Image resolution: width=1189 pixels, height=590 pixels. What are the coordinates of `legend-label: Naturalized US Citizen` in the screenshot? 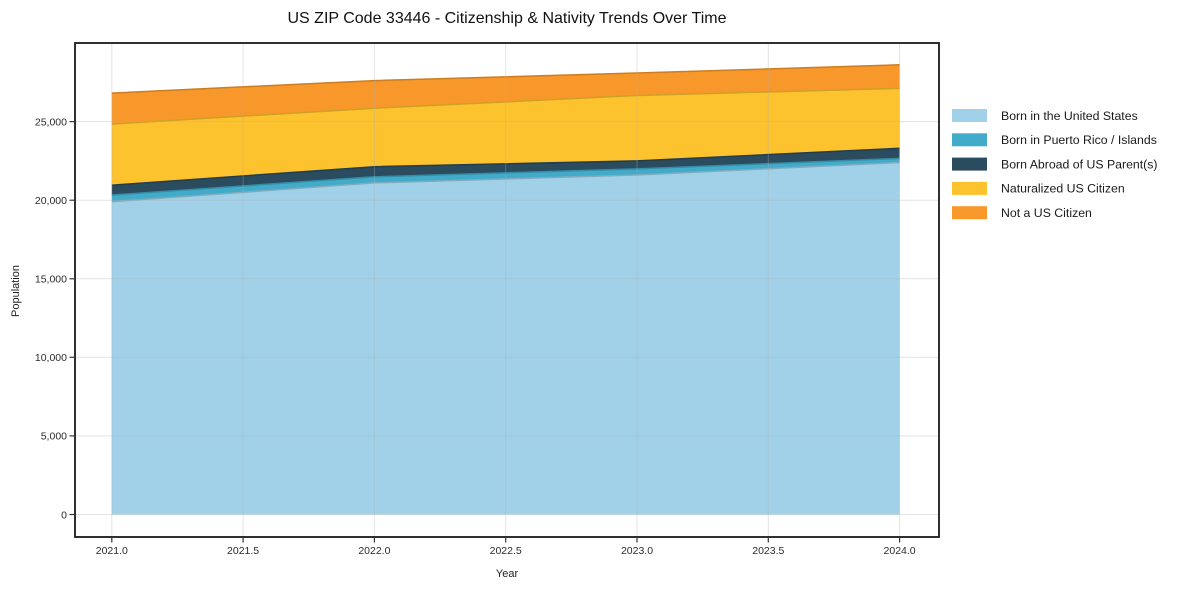 It's located at (1063, 189).